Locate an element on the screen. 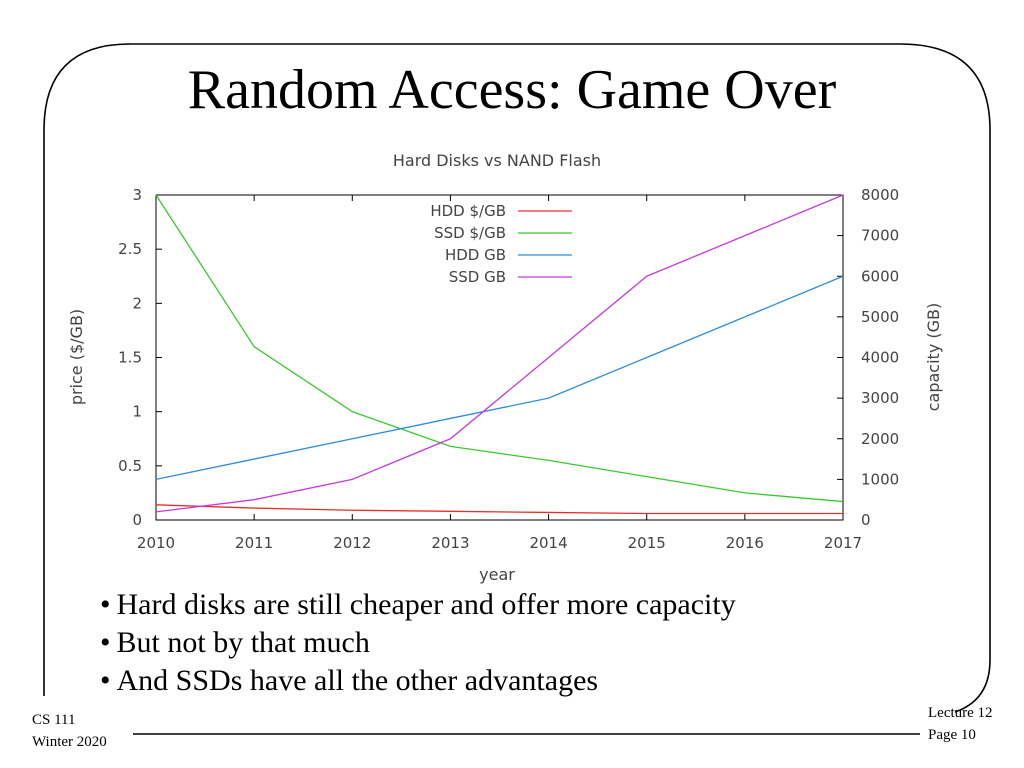 The height and width of the screenshot is (768, 1024). y-tick-label: 0 is located at coordinates (137, 520).